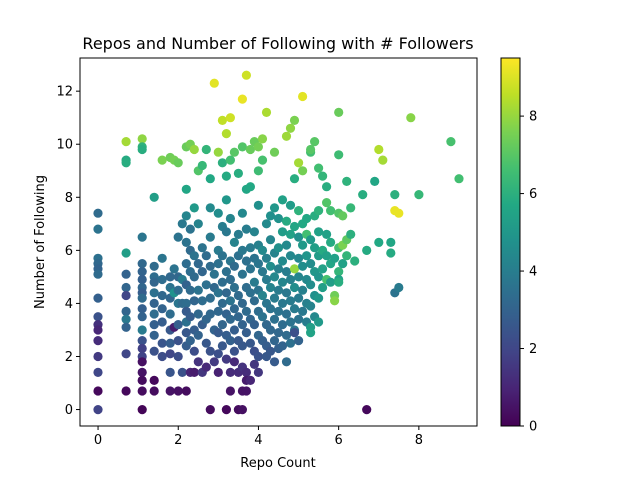 The height and width of the screenshot is (480, 640). Describe the element at coordinates (64, 92) in the screenshot. I see `y-tick-label: 12` at that location.